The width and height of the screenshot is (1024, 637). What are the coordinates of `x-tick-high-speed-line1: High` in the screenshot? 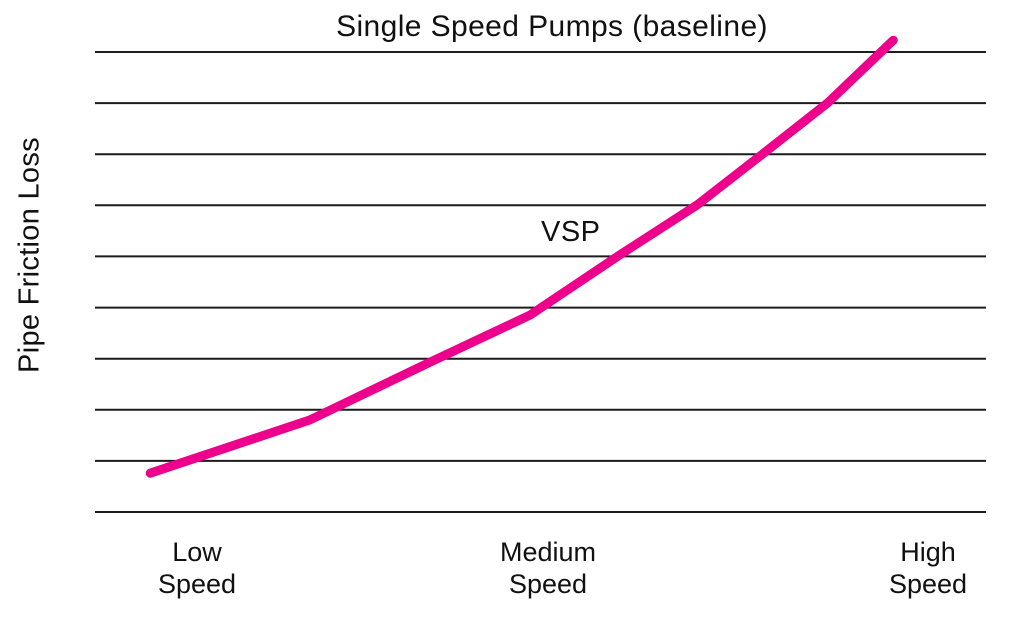 It's located at (928, 552).